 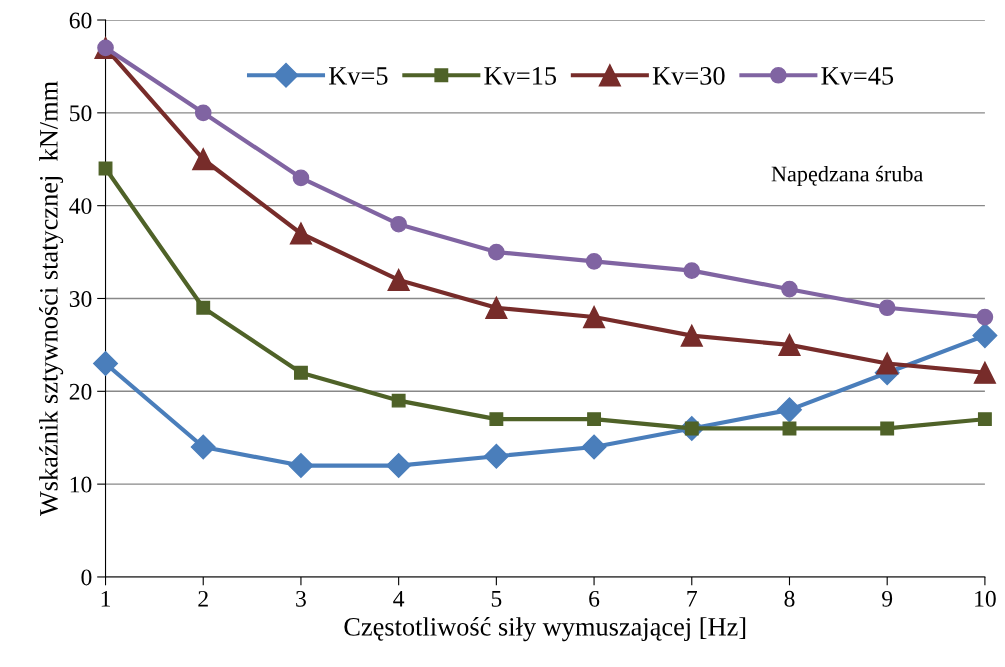 I want to click on legend-label: Kv=45, so click(x=857, y=76).